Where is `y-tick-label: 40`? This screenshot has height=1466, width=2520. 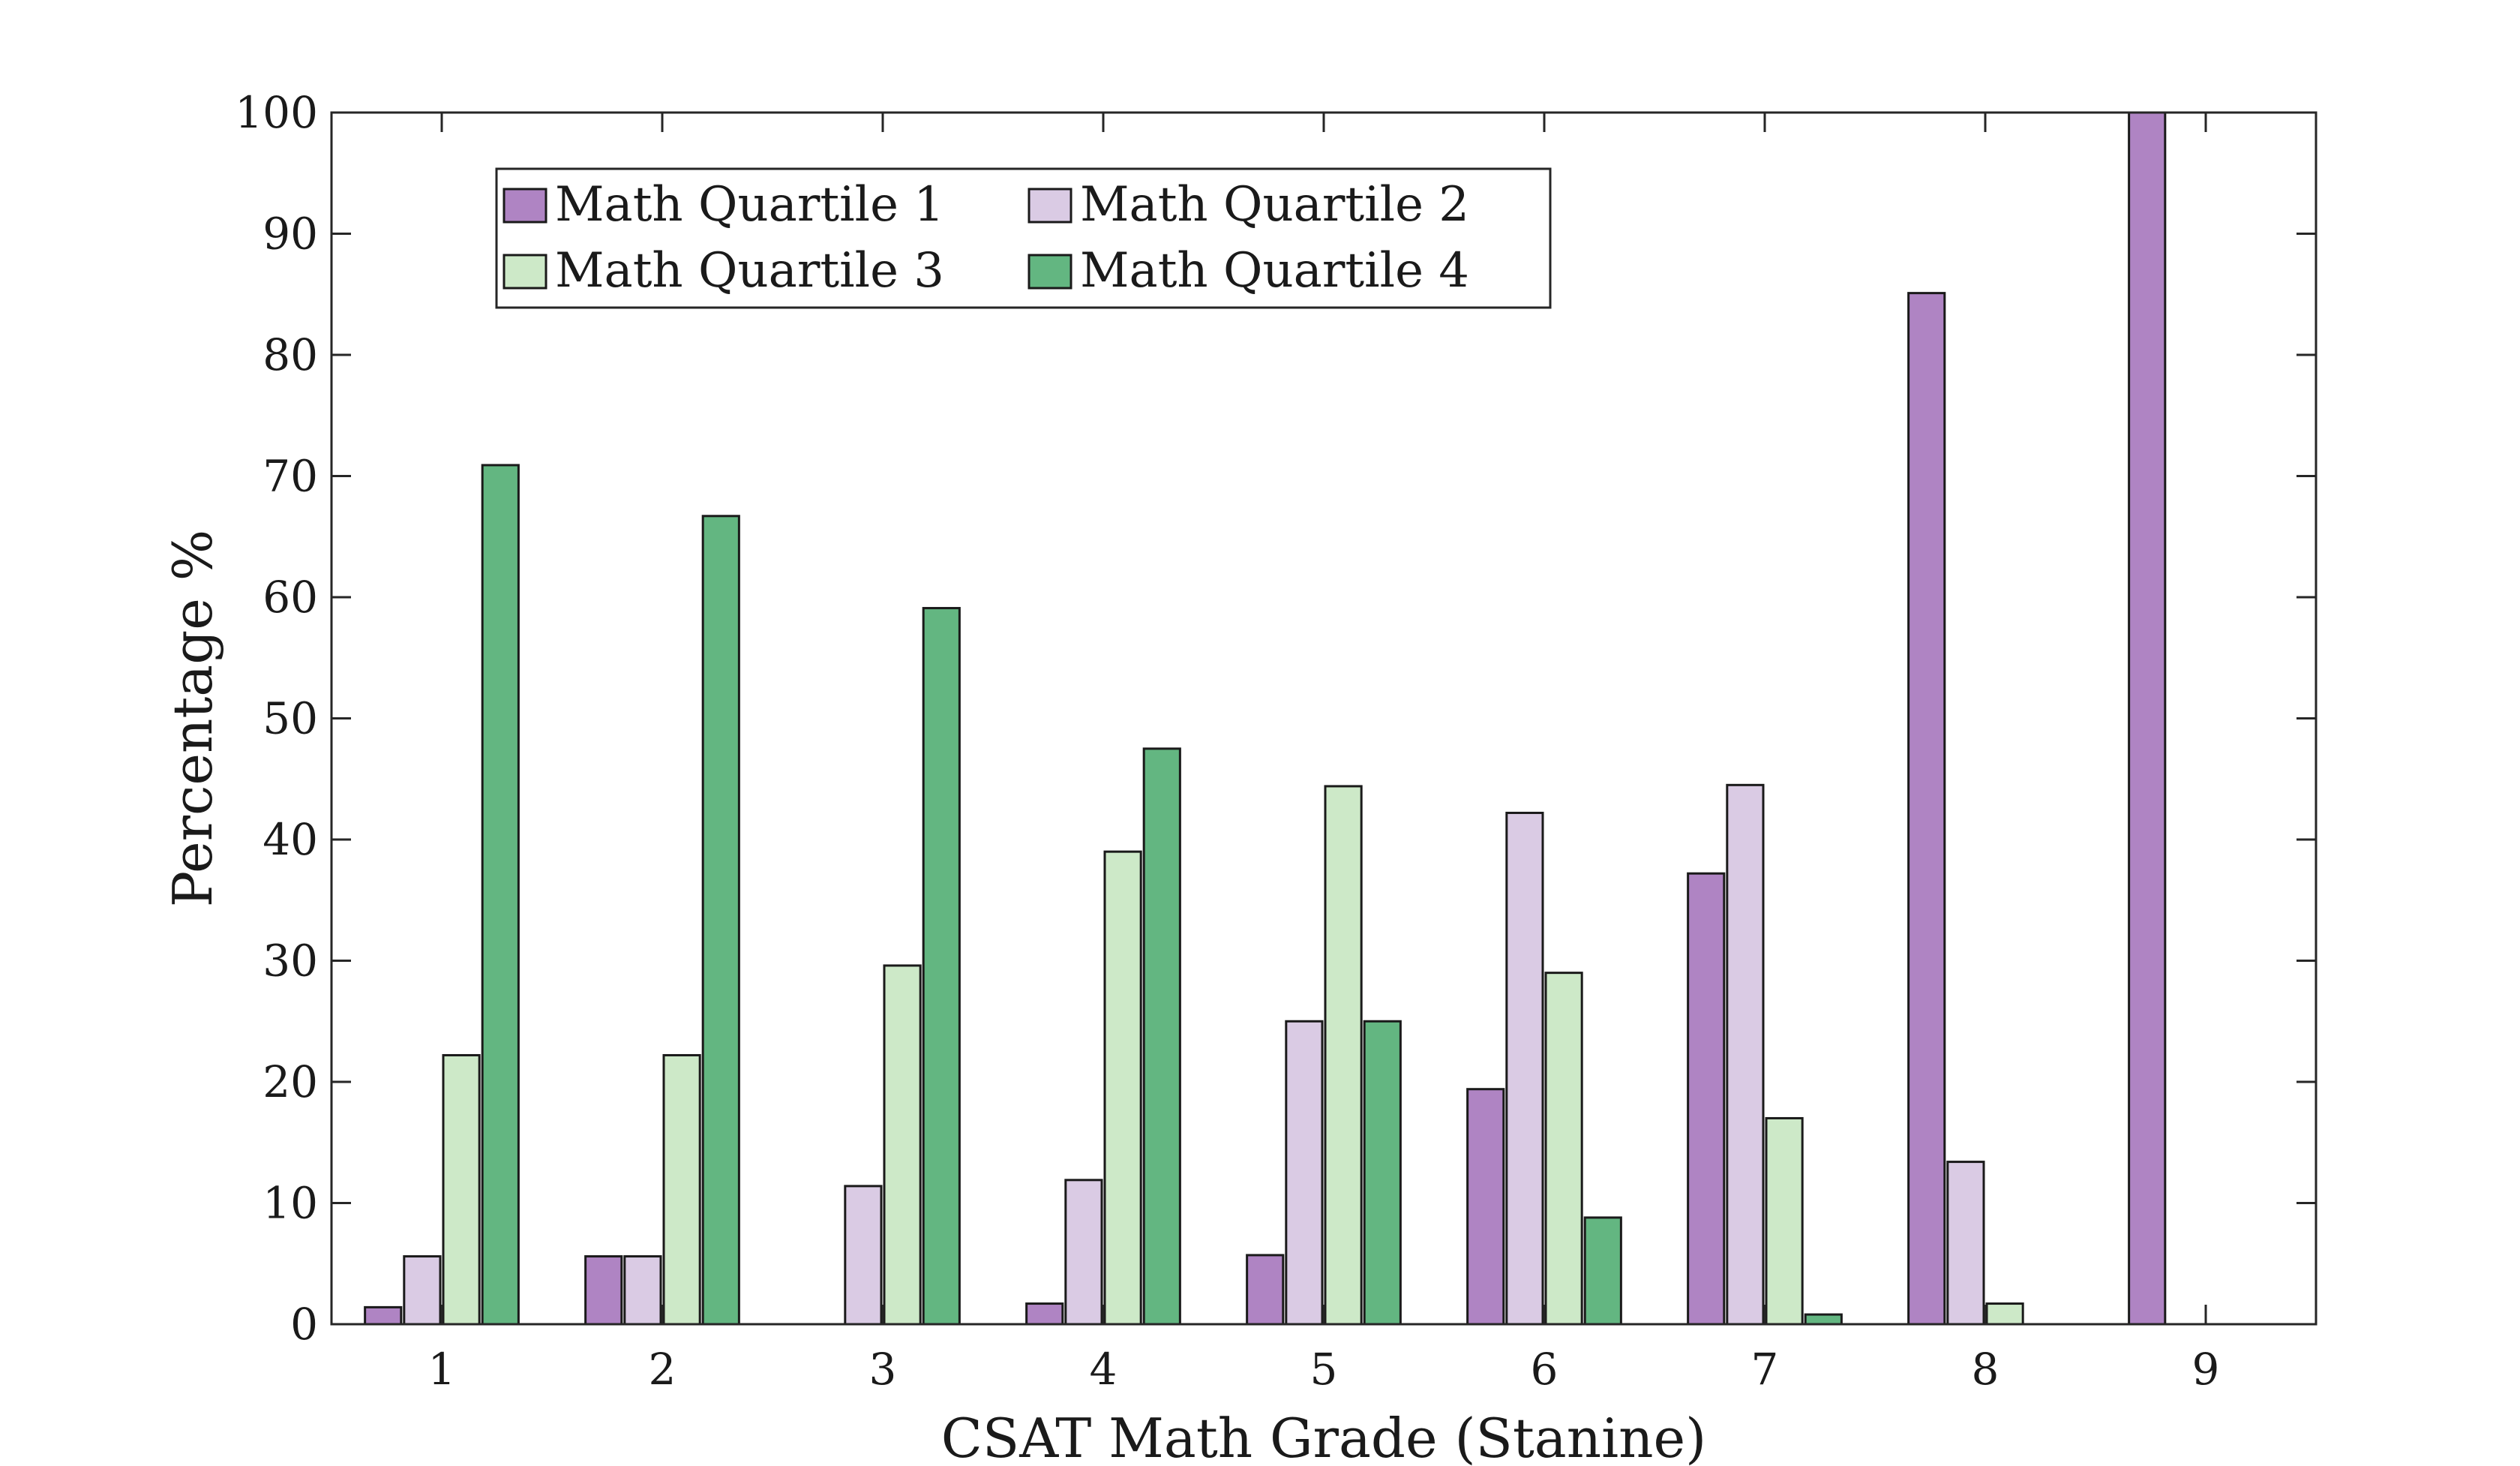
y-tick-label: 40 is located at coordinates (290, 839).